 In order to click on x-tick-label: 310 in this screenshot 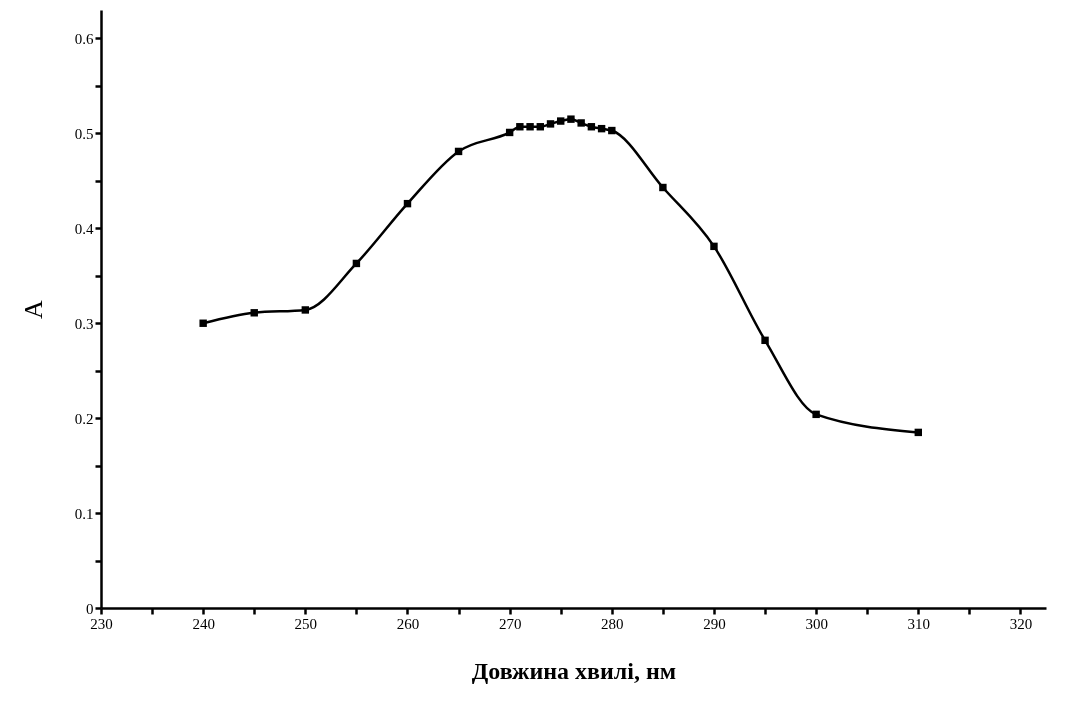, I will do `click(919, 623)`.